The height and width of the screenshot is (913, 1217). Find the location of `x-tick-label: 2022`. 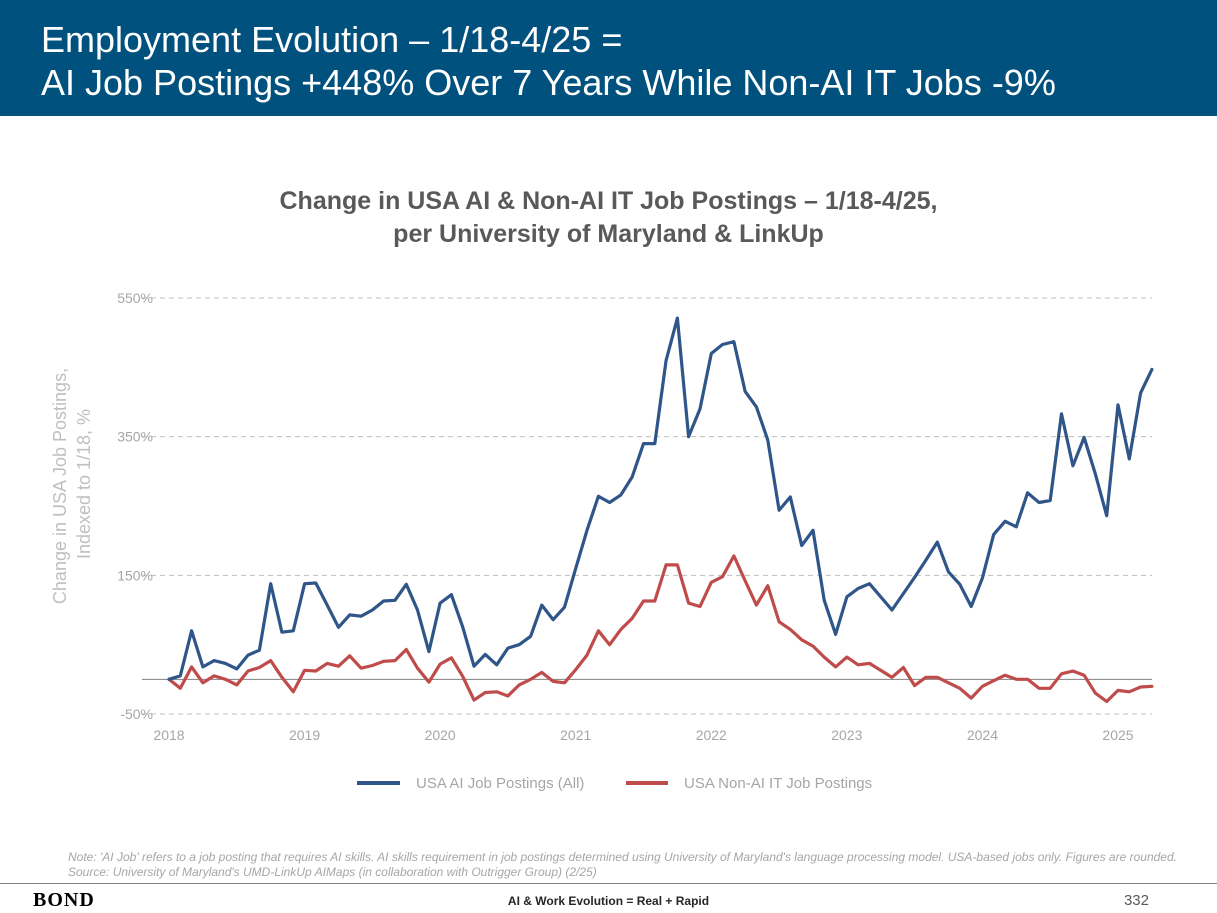

x-tick-label: 2022 is located at coordinates (711, 735).